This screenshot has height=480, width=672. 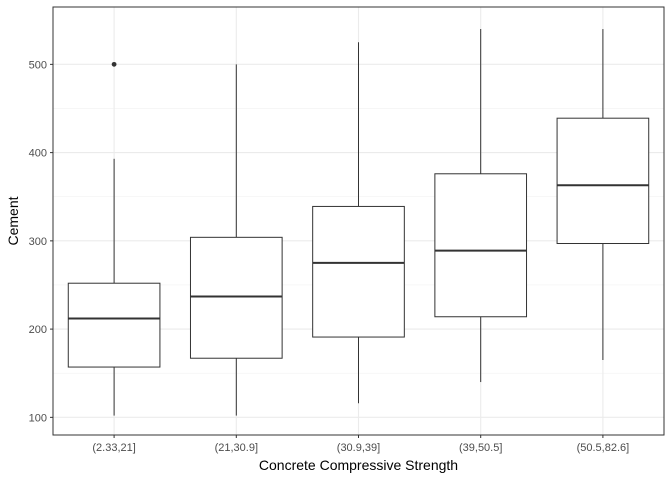 I want to click on y-tick-label: 400, so click(x=38, y=154).